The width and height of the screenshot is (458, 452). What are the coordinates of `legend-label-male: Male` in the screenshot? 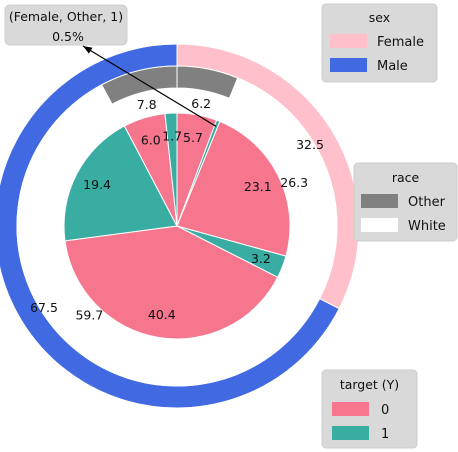 It's located at (392, 66).